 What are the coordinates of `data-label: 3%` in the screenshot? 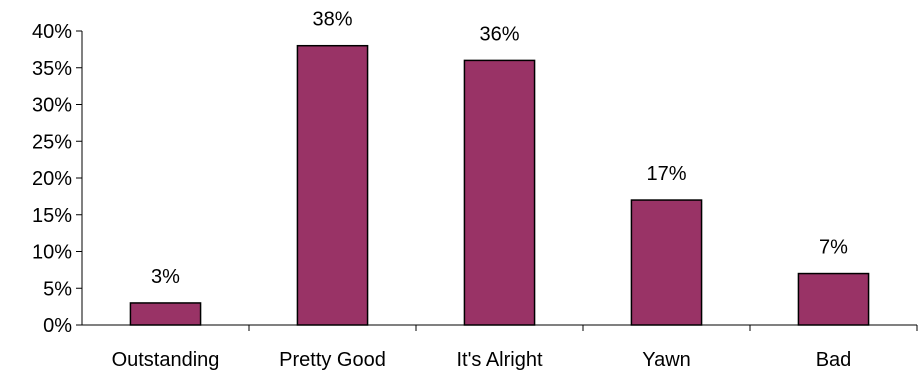 It's located at (165, 277).